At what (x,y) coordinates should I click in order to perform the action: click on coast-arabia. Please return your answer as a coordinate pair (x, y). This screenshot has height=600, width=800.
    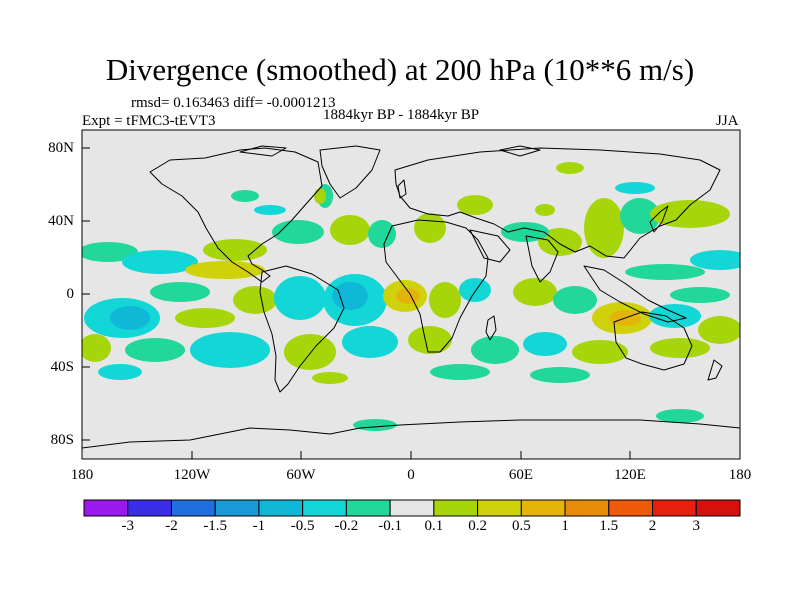
    Looking at the image, I should click on (490, 246).